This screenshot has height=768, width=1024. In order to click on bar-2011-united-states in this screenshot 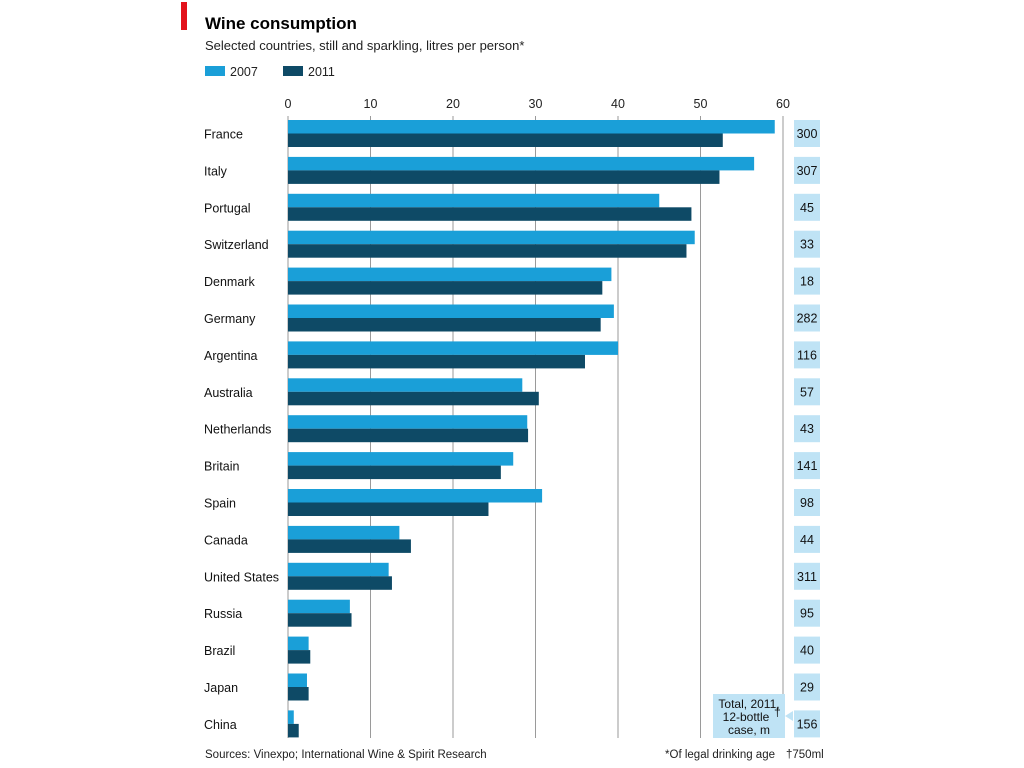, I will do `click(340, 583)`.